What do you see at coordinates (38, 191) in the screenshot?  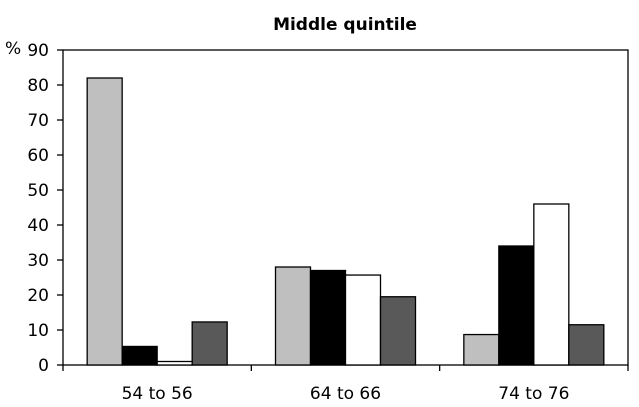 I see `y-tick-label: 50` at bounding box center [38, 191].